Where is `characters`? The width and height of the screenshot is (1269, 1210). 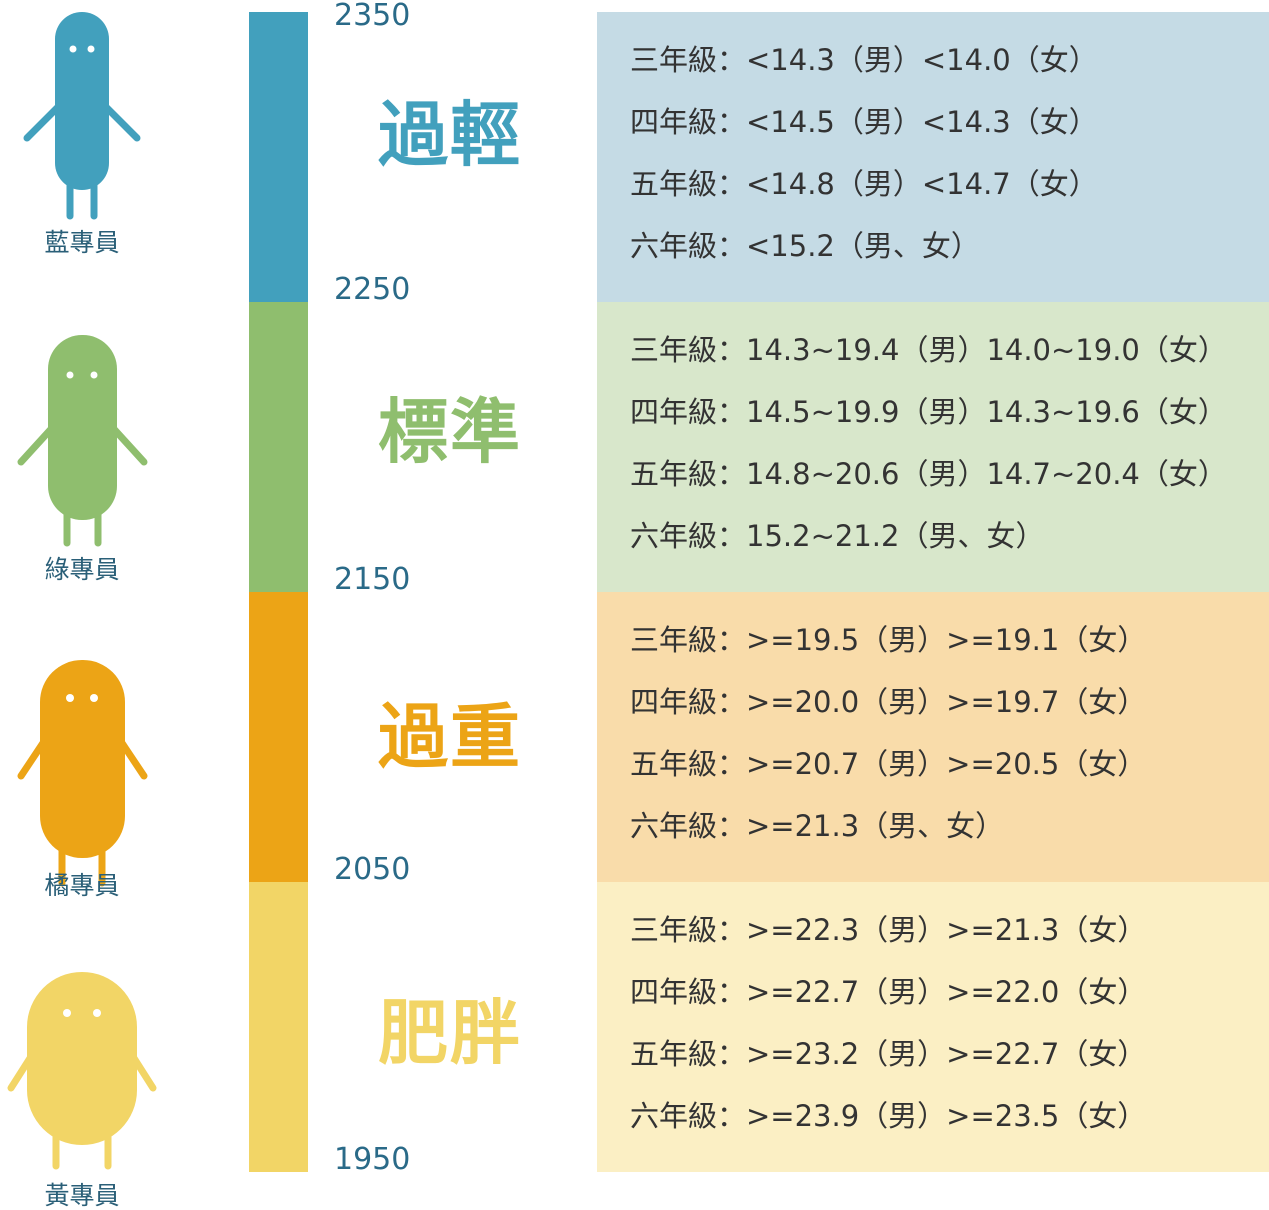 characters is located at coordinates (82, 591).